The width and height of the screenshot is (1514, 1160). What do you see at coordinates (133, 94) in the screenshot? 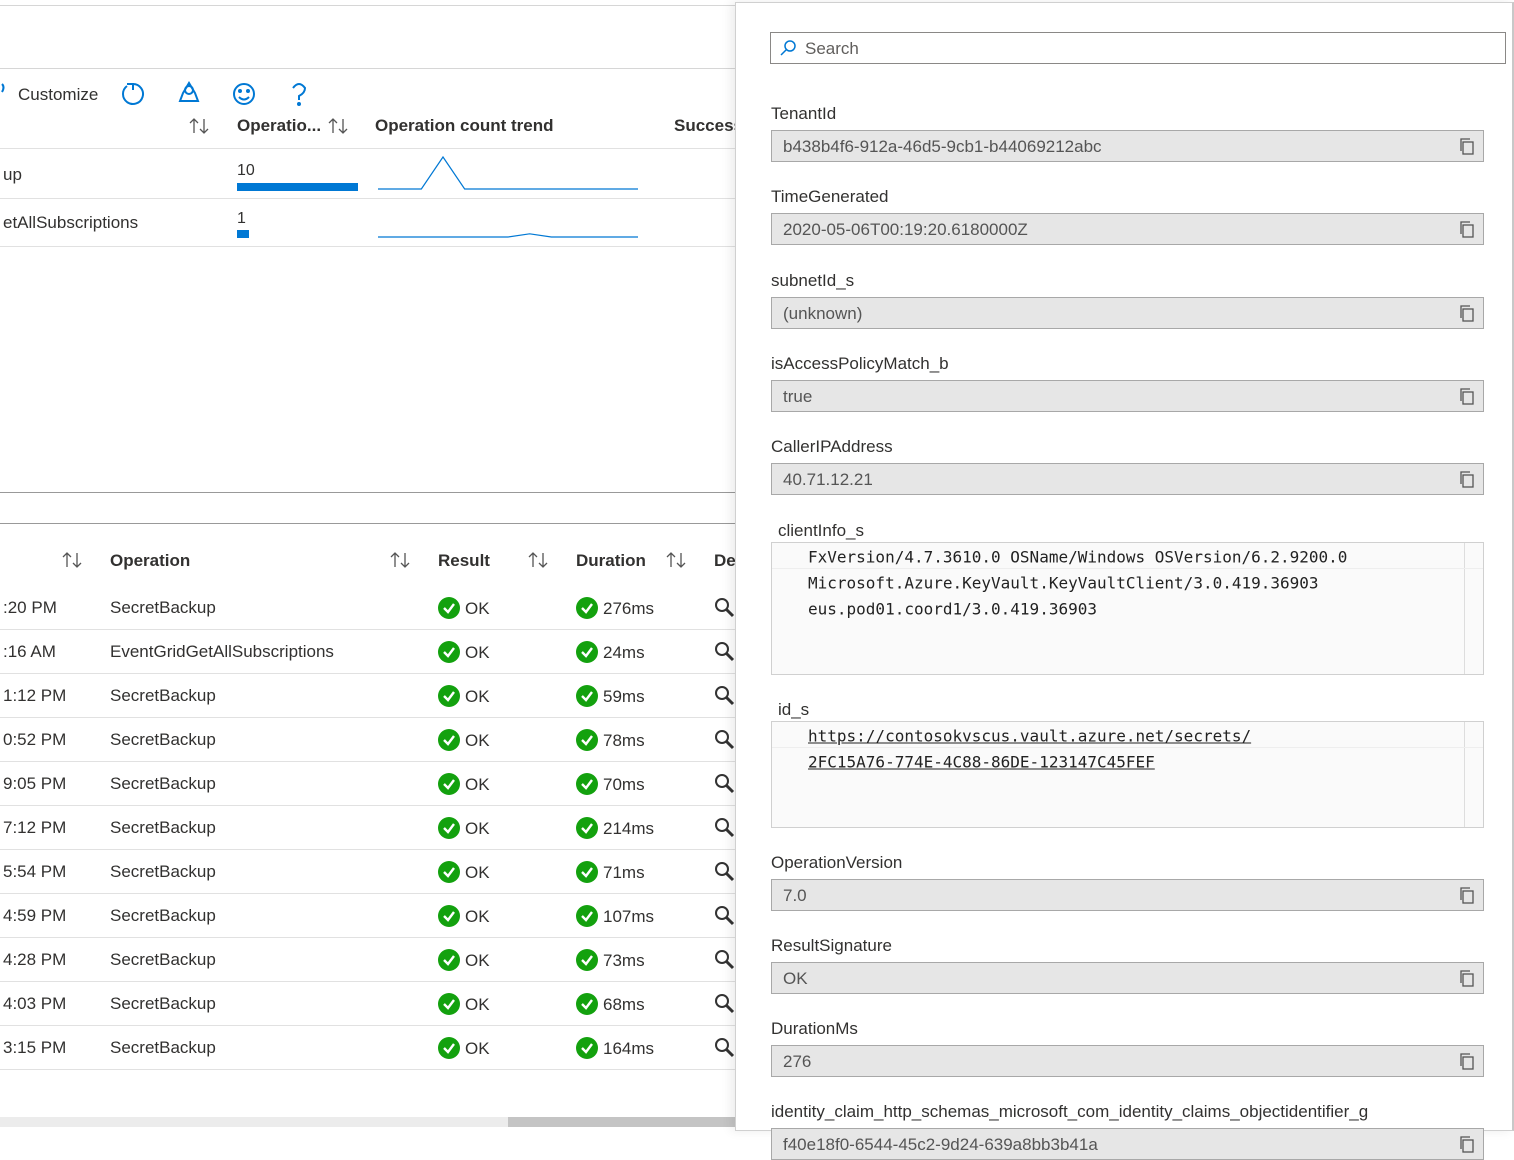
I see `refresh-icon` at bounding box center [133, 94].